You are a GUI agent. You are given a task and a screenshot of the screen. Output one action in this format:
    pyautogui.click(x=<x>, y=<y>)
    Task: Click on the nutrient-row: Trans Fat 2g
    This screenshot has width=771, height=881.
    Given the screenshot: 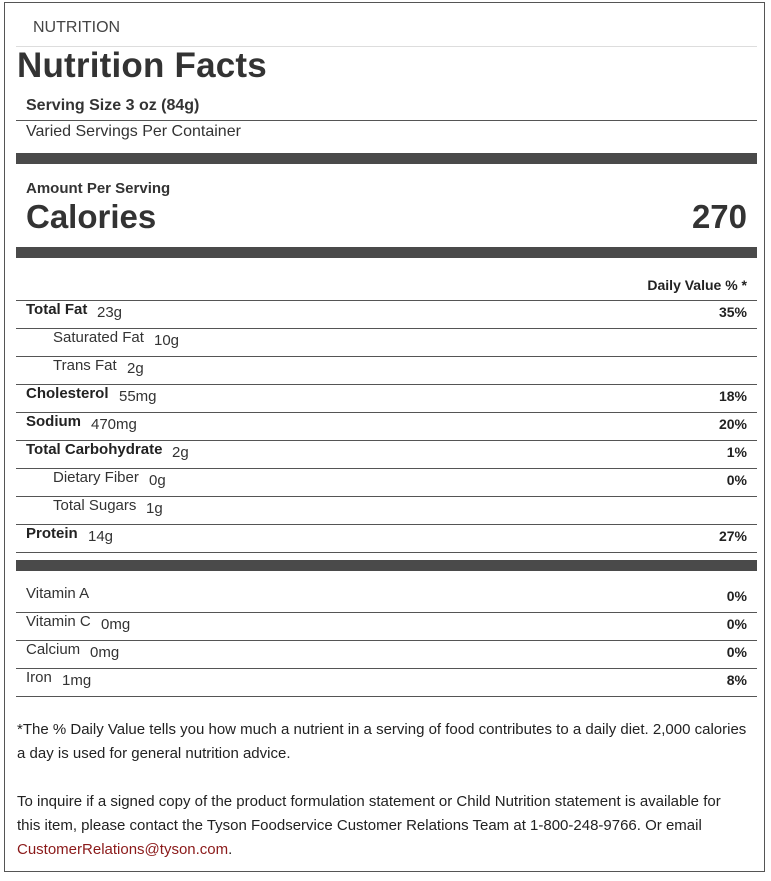 What is the action you would take?
    pyautogui.click(x=386, y=370)
    